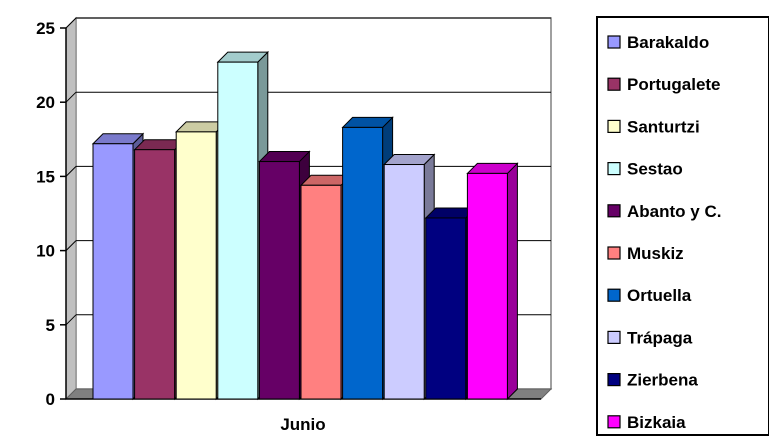 The height and width of the screenshot is (438, 769). What do you see at coordinates (659, 295) in the screenshot?
I see `legend-label: Ortuella` at bounding box center [659, 295].